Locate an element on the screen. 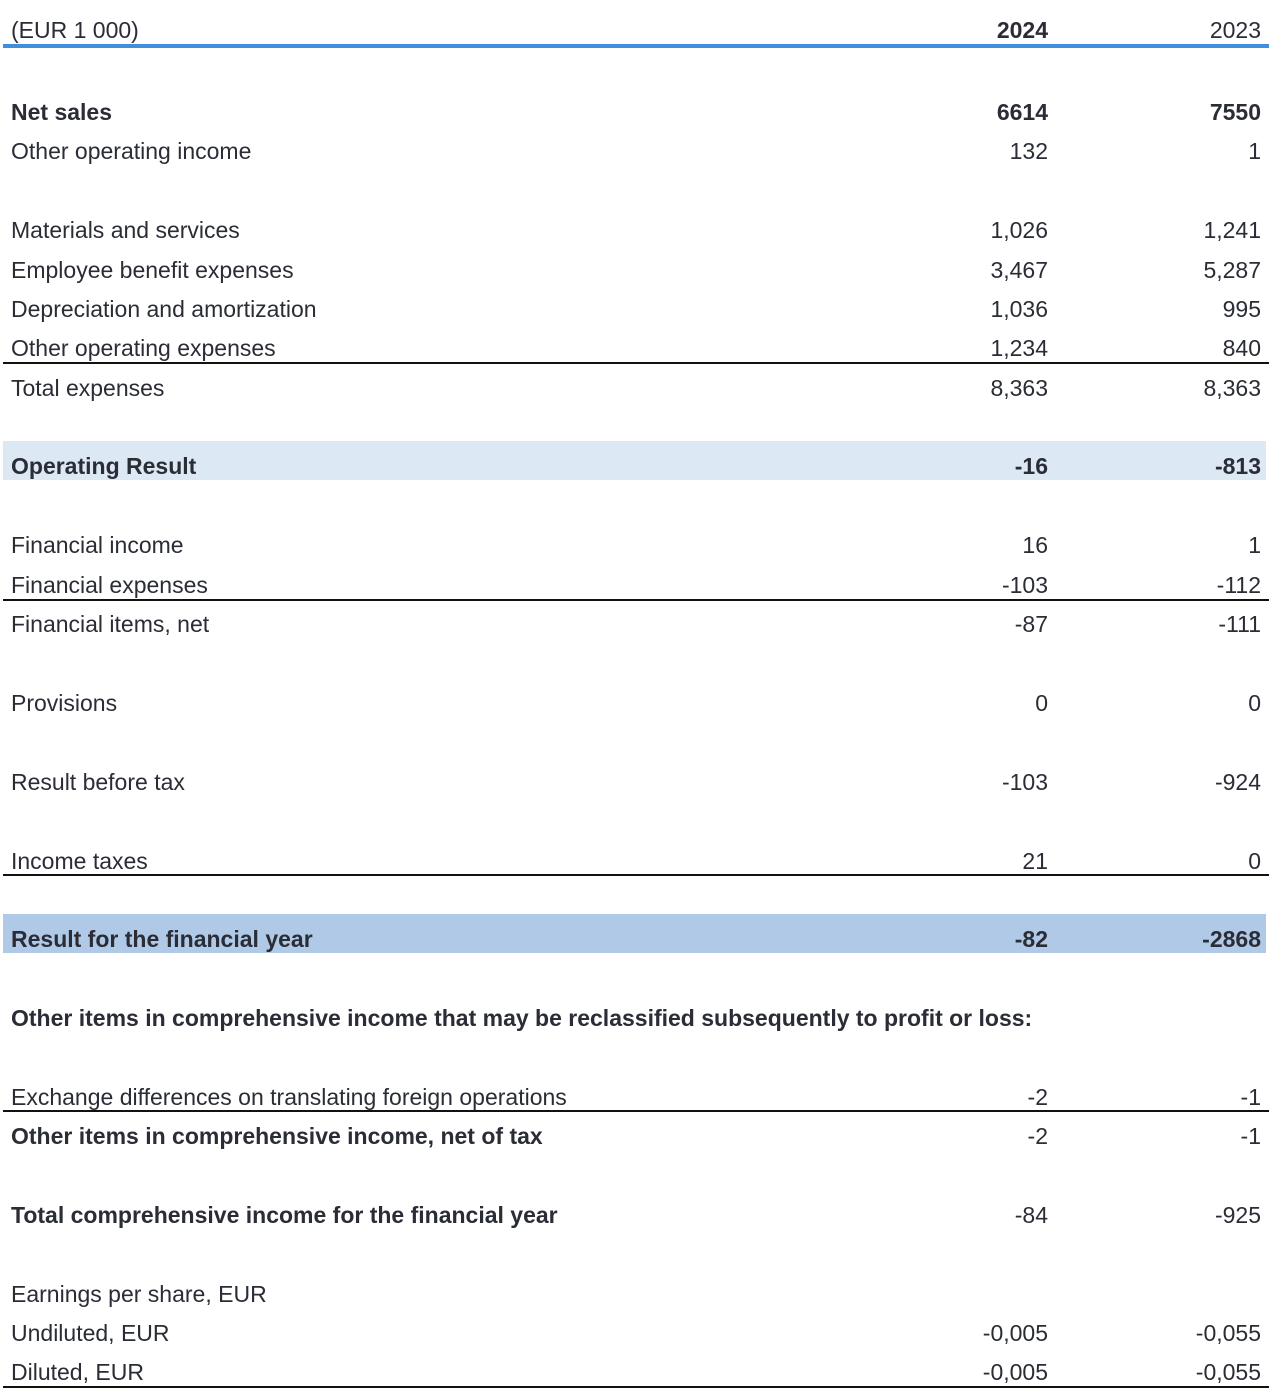 This screenshot has width=1275, height=1400. row-label: Materials and services is located at coordinates (125, 230).